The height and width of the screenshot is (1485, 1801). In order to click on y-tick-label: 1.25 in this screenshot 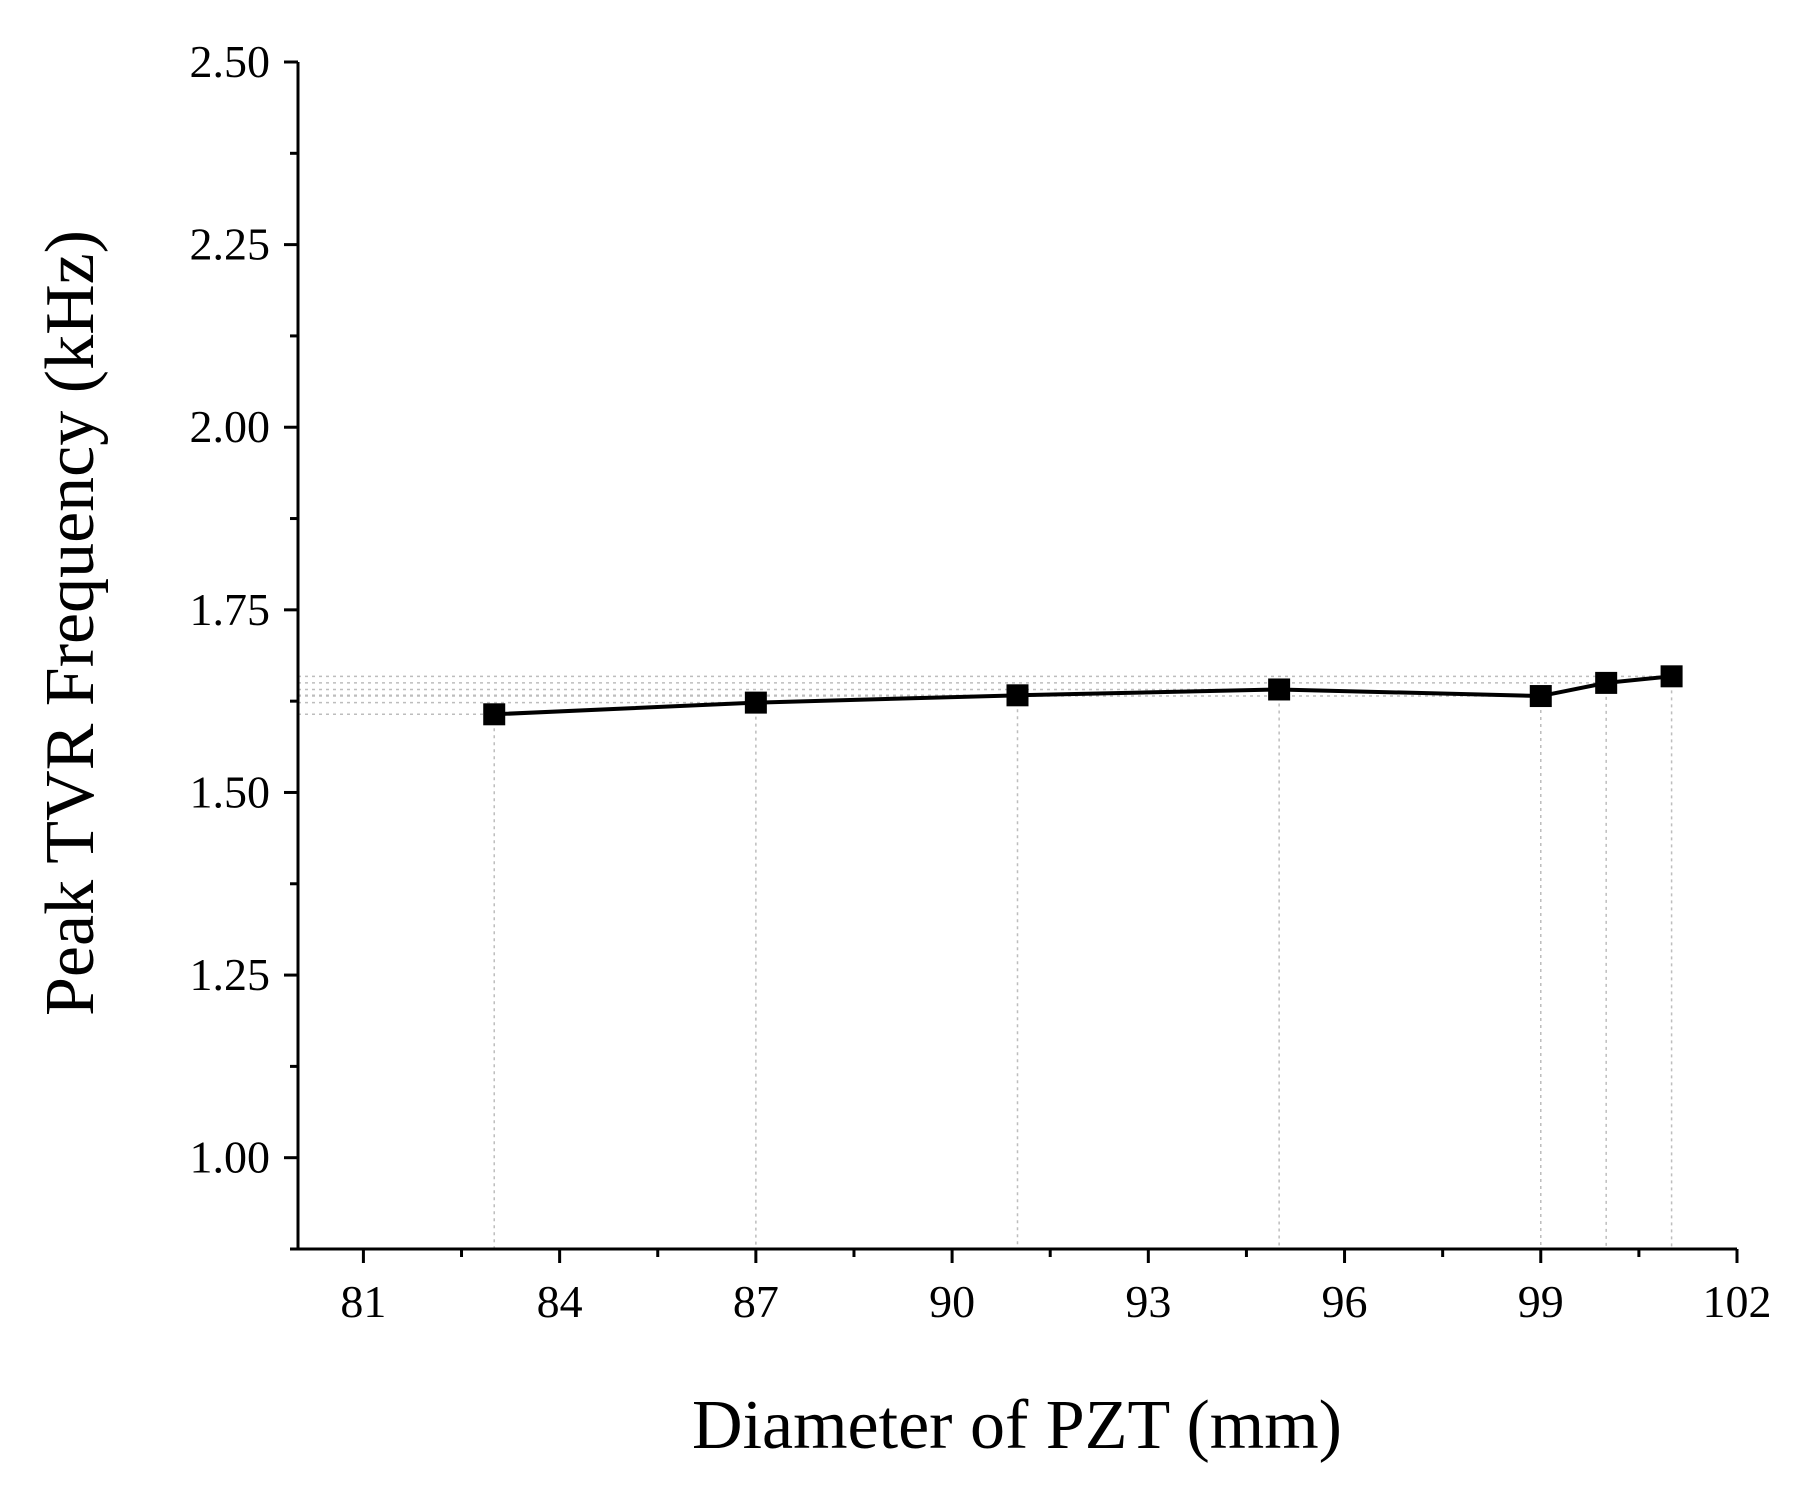, I will do `click(230, 974)`.